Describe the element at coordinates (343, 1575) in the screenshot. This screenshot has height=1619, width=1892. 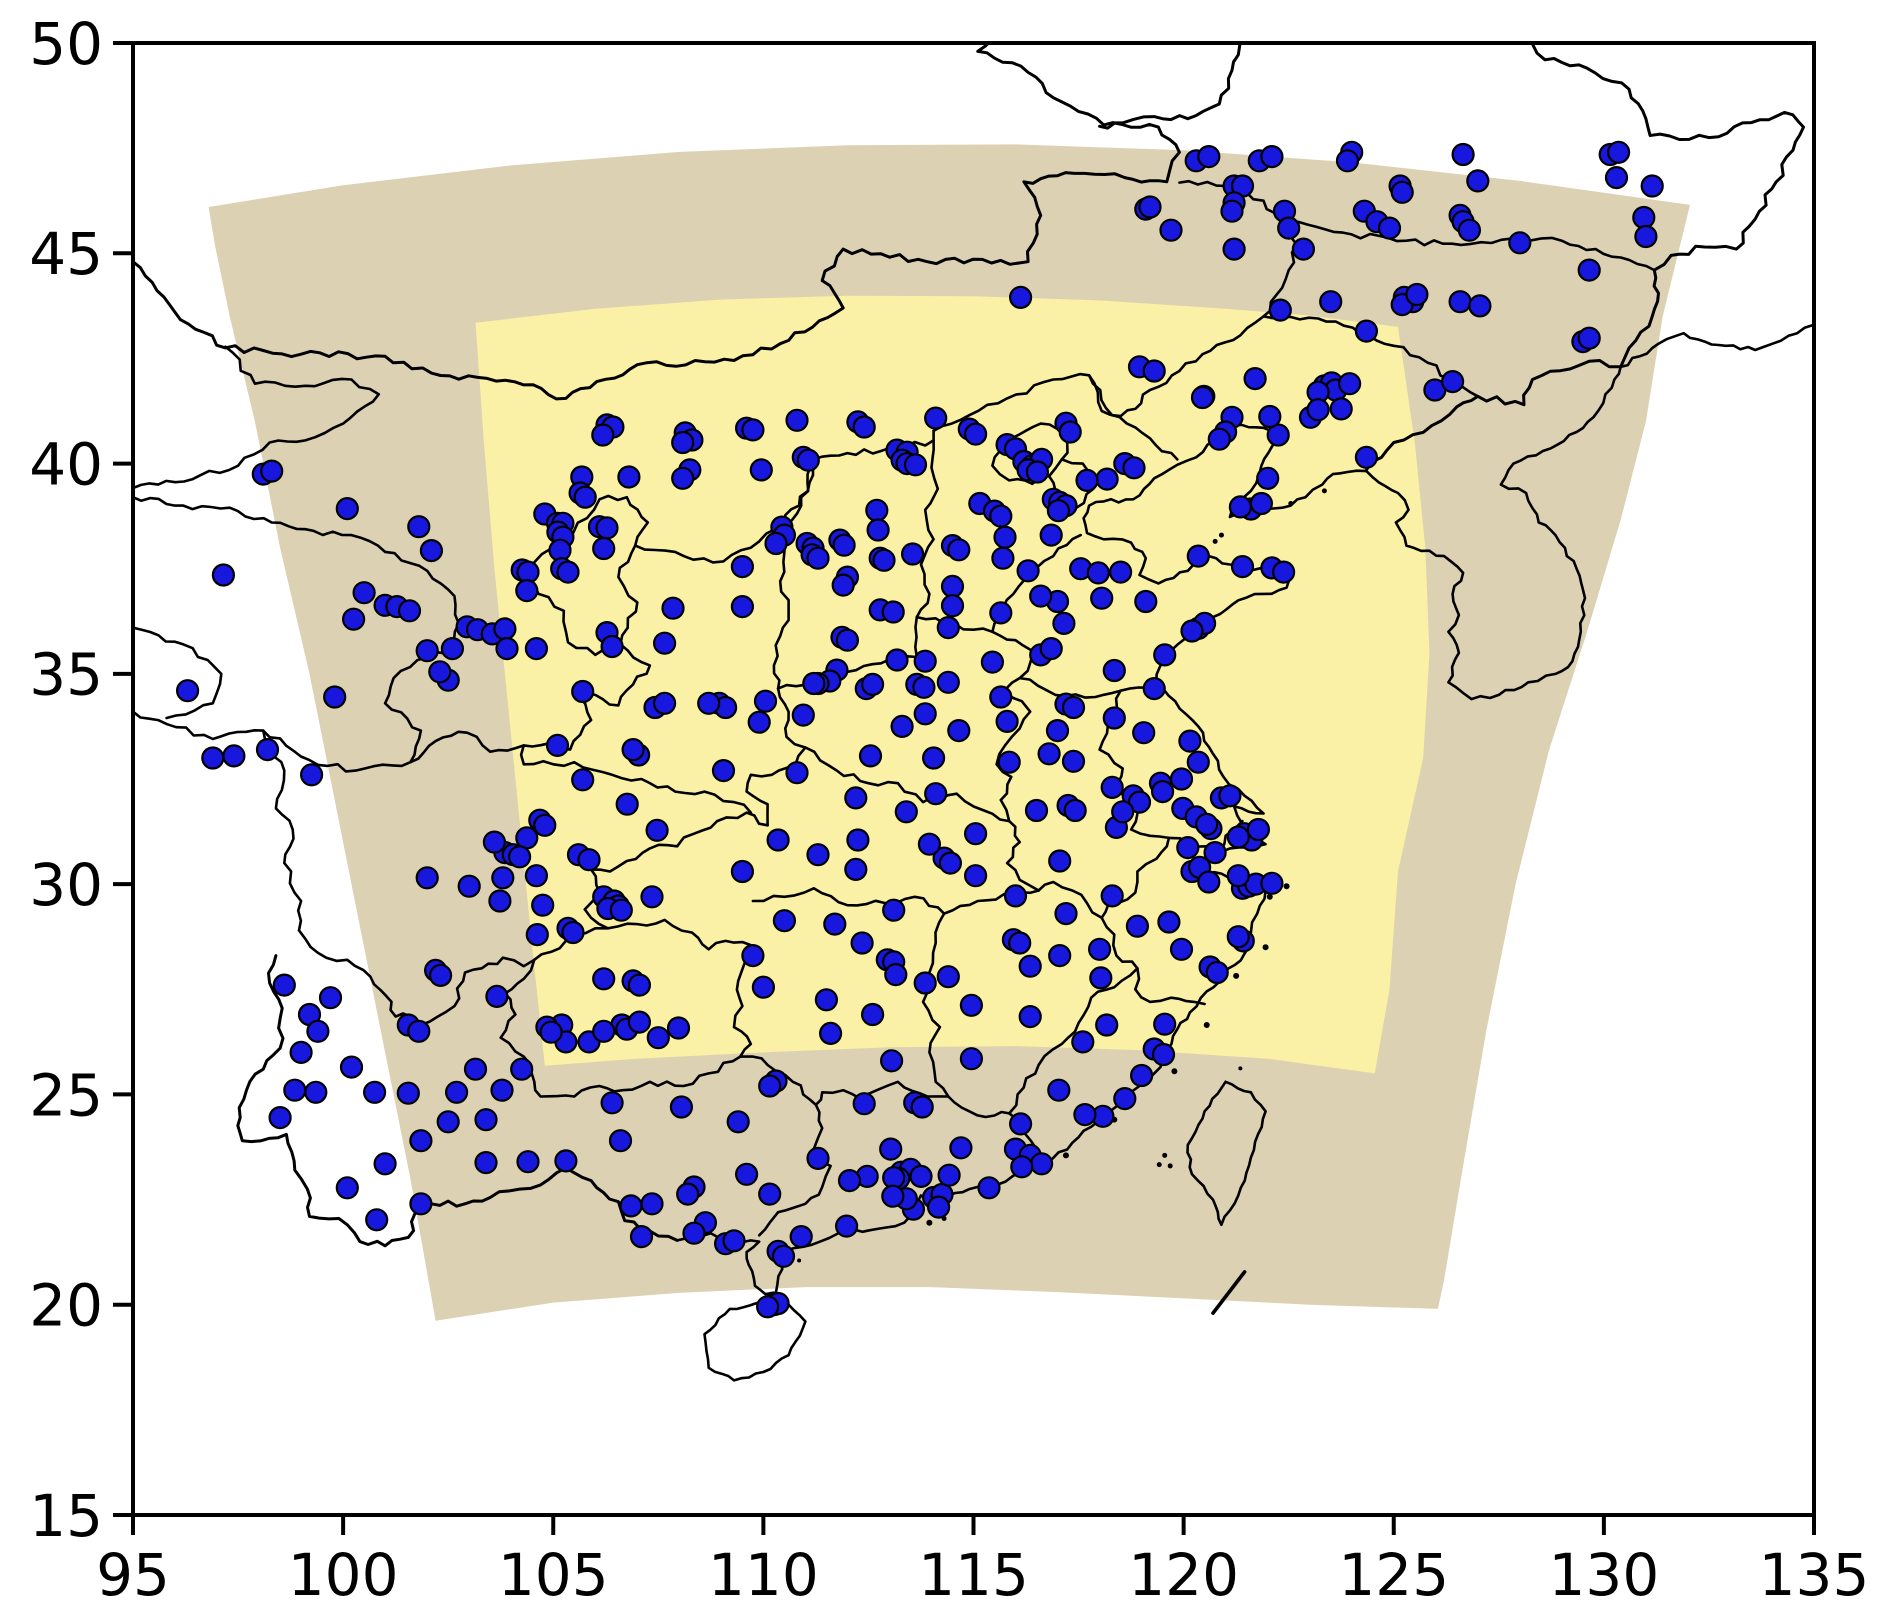
I see `x-tick-label-1: 100` at that location.